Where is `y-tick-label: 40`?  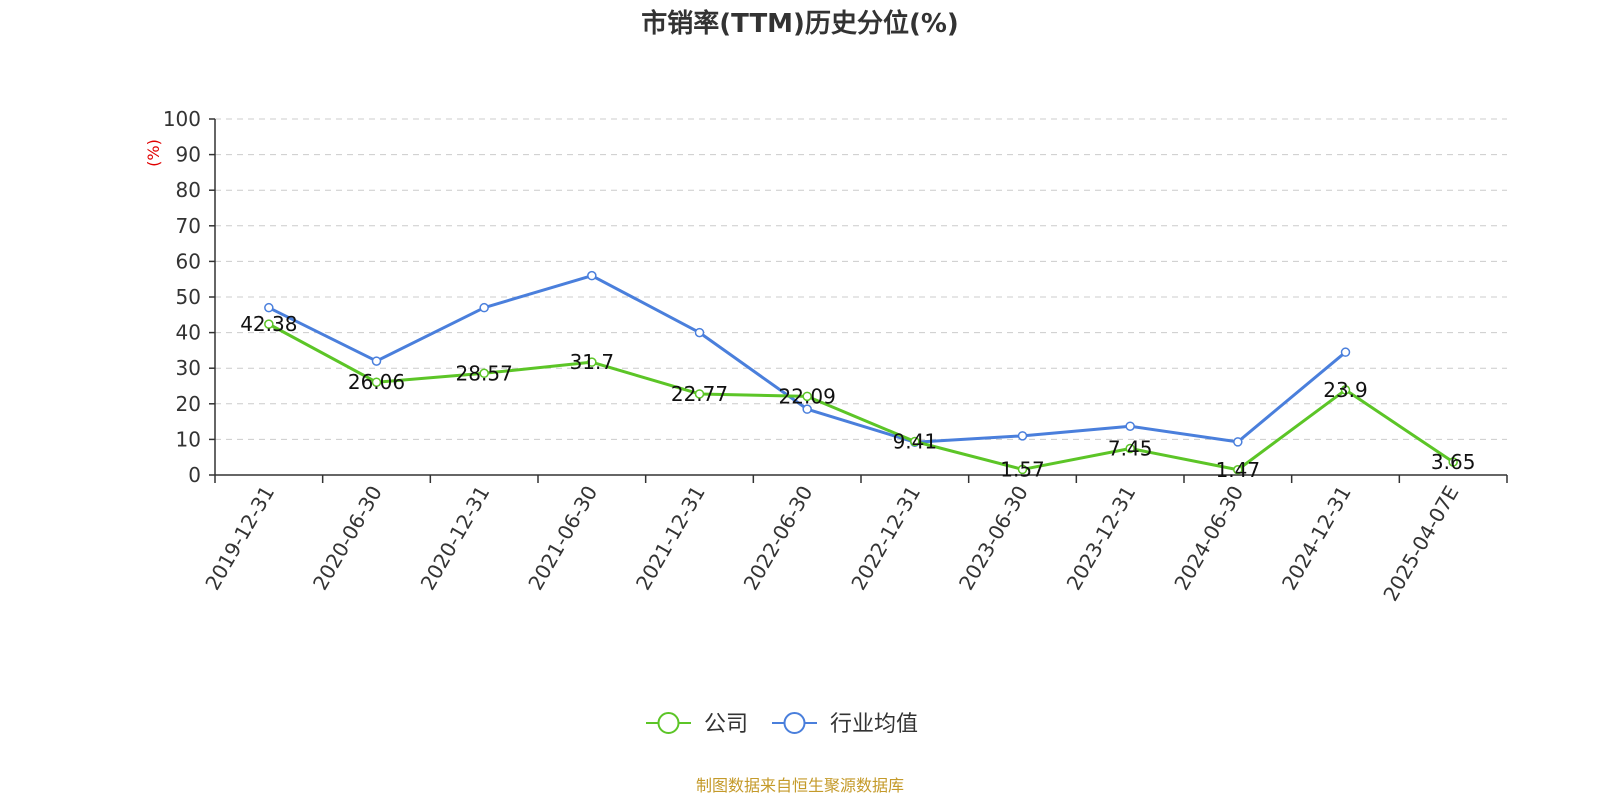
y-tick-label: 40 is located at coordinates (188, 333).